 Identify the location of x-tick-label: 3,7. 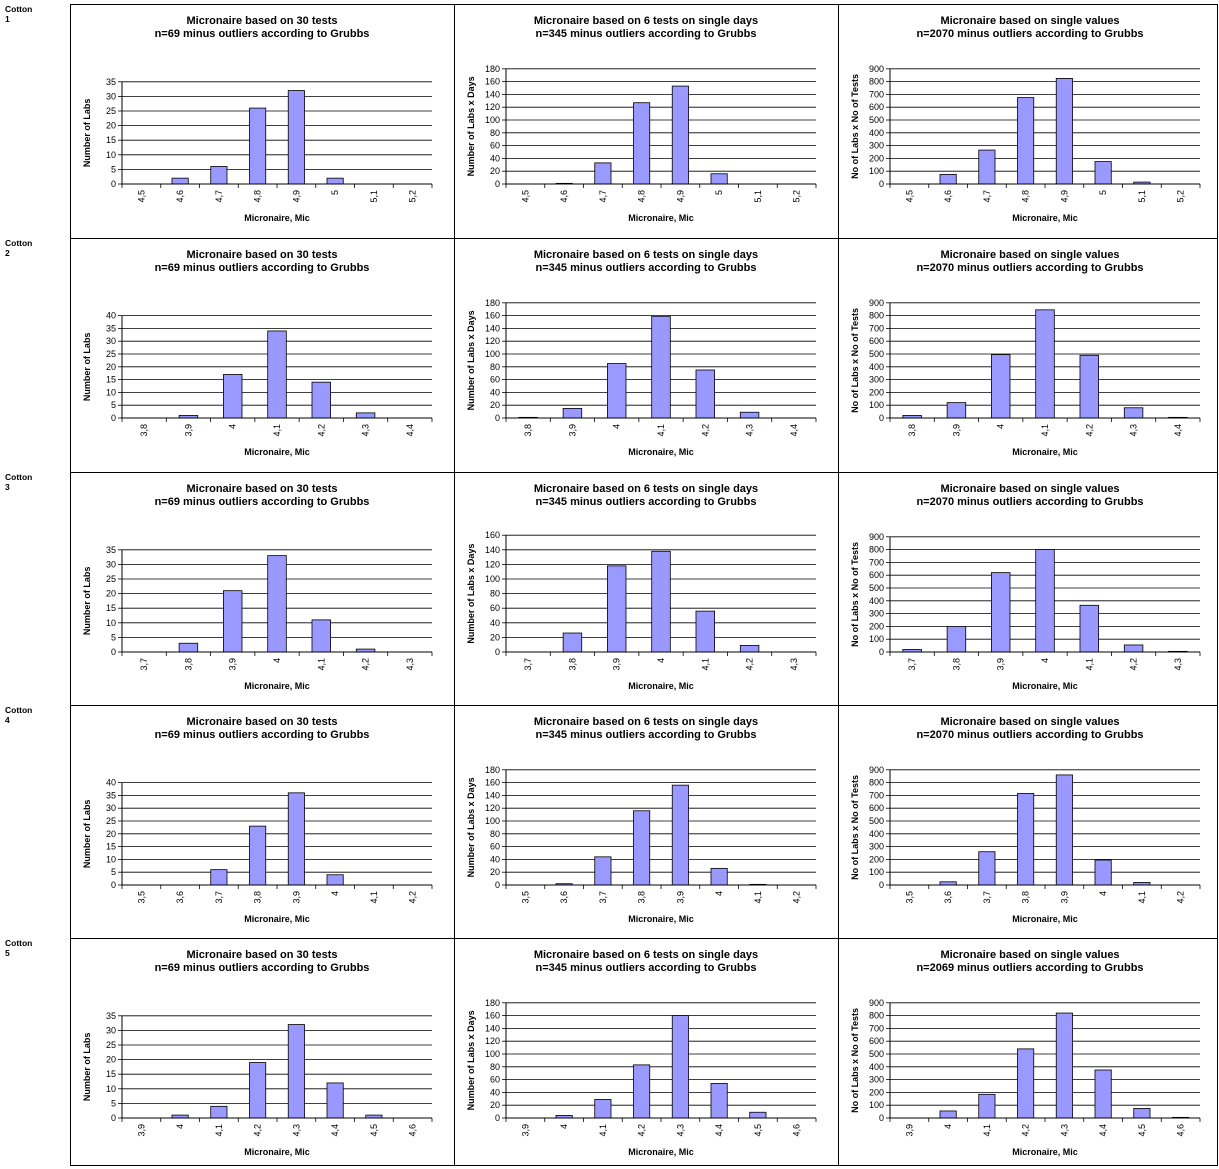
(603, 897).